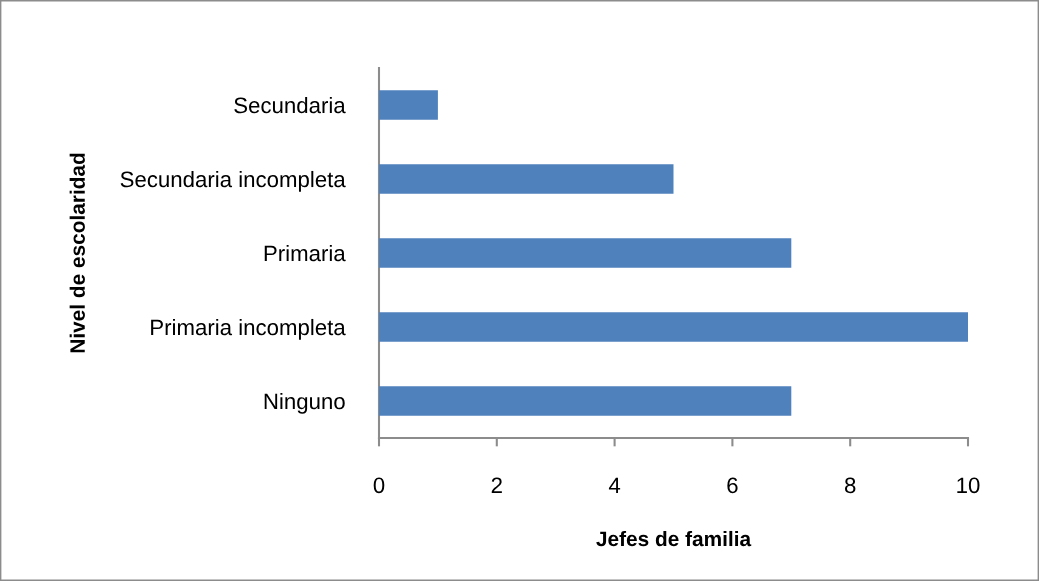 The height and width of the screenshot is (581, 1039). I want to click on y-axis-title: Nivel de escolaridad, so click(77, 253).